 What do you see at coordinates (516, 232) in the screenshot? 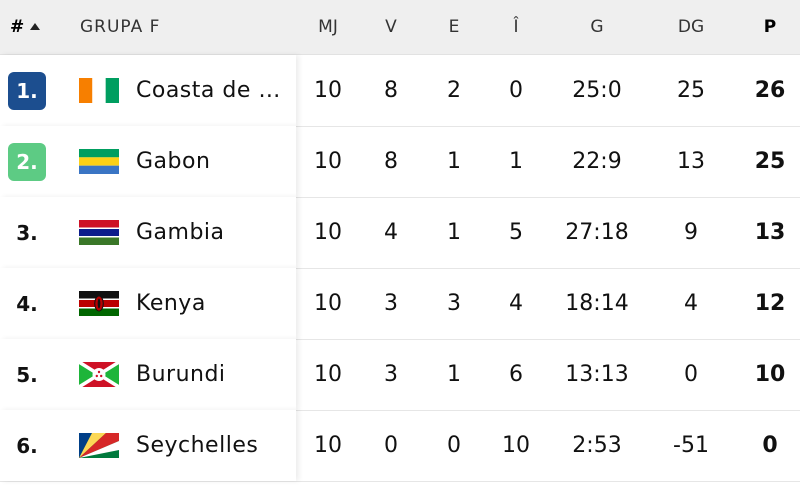
I see `losses: 5` at bounding box center [516, 232].